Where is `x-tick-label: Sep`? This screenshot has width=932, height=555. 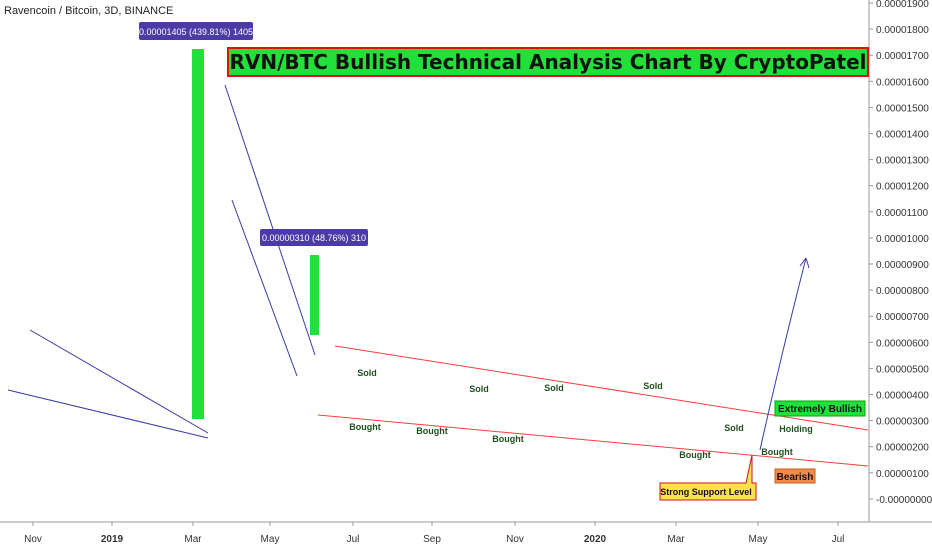 x-tick-label: Sep is located at coordinates (432, 539).